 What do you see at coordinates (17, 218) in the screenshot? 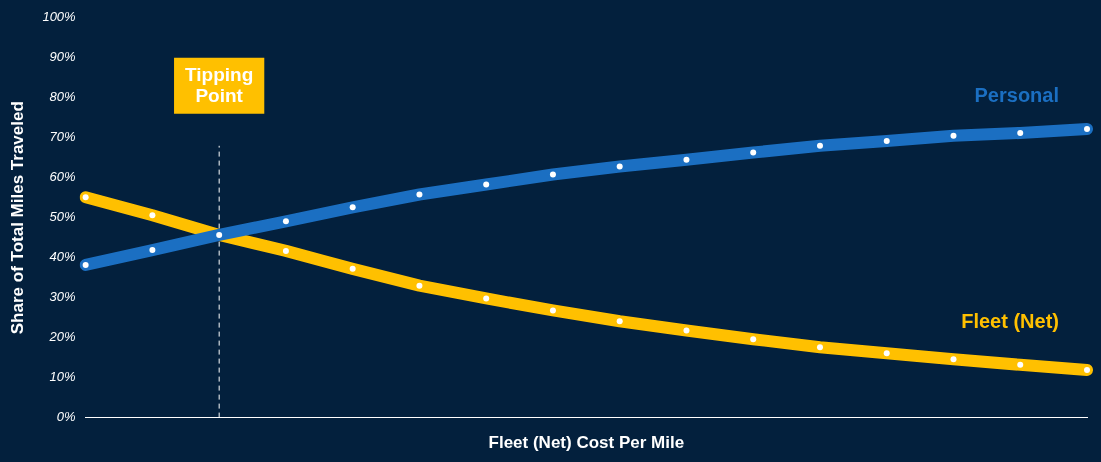
I see `y-axis-title: Share of Total Miles Traveled` at bounding box center [17, 218].